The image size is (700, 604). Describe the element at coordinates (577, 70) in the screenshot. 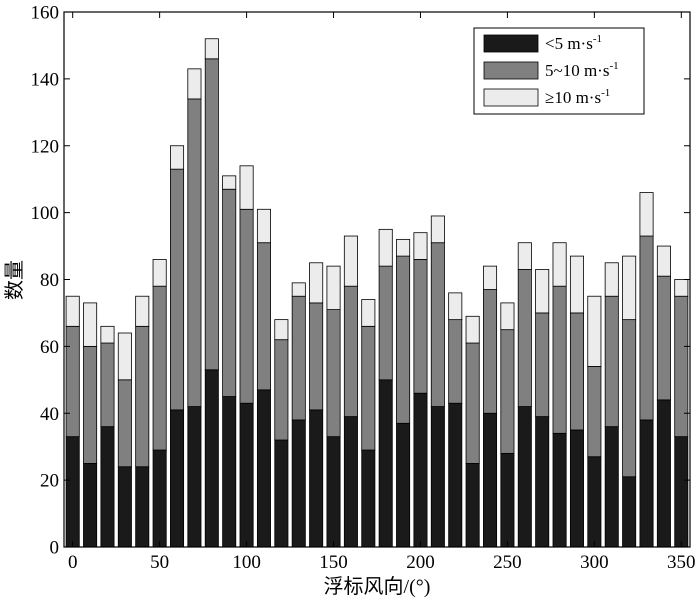

I see `legend-label-text: 5~10 m·s` at that location.